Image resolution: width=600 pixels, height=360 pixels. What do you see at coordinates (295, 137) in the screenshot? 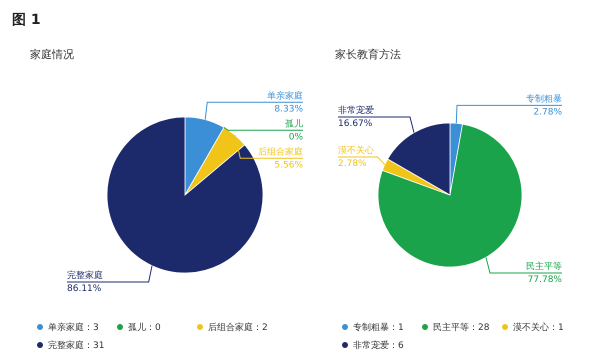
I see `text: 0%` at bounding box center [295, 137].